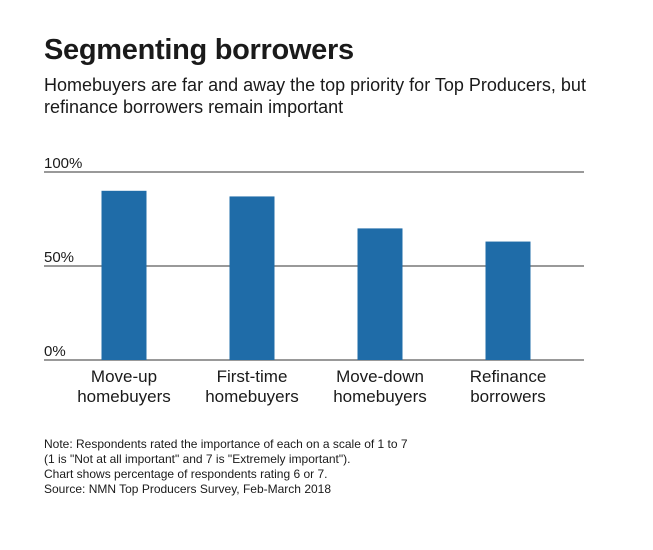 This screenshot has width=653, height=550. I want to click on x-tick-label: Refinance borrowers, so click(508, 386).